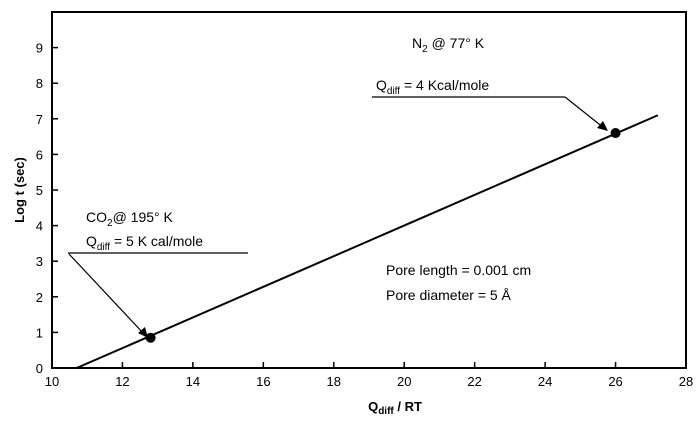  I want to click on x-tick-label: 10, so click(52, 381).